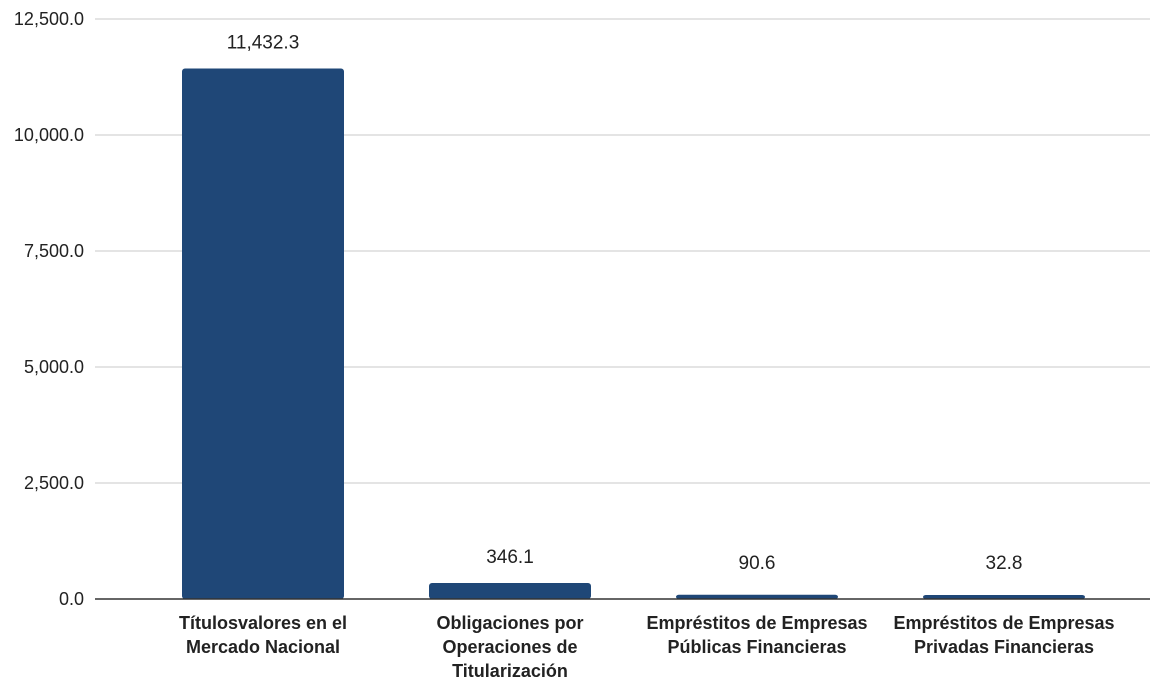 The width and height of the screenshot is (1159, 688). What do you see at coordinates (1004, 647) in the screenshot?
I see `category-label-line: Privadas Financieras` at bounding box center [1004, 647].